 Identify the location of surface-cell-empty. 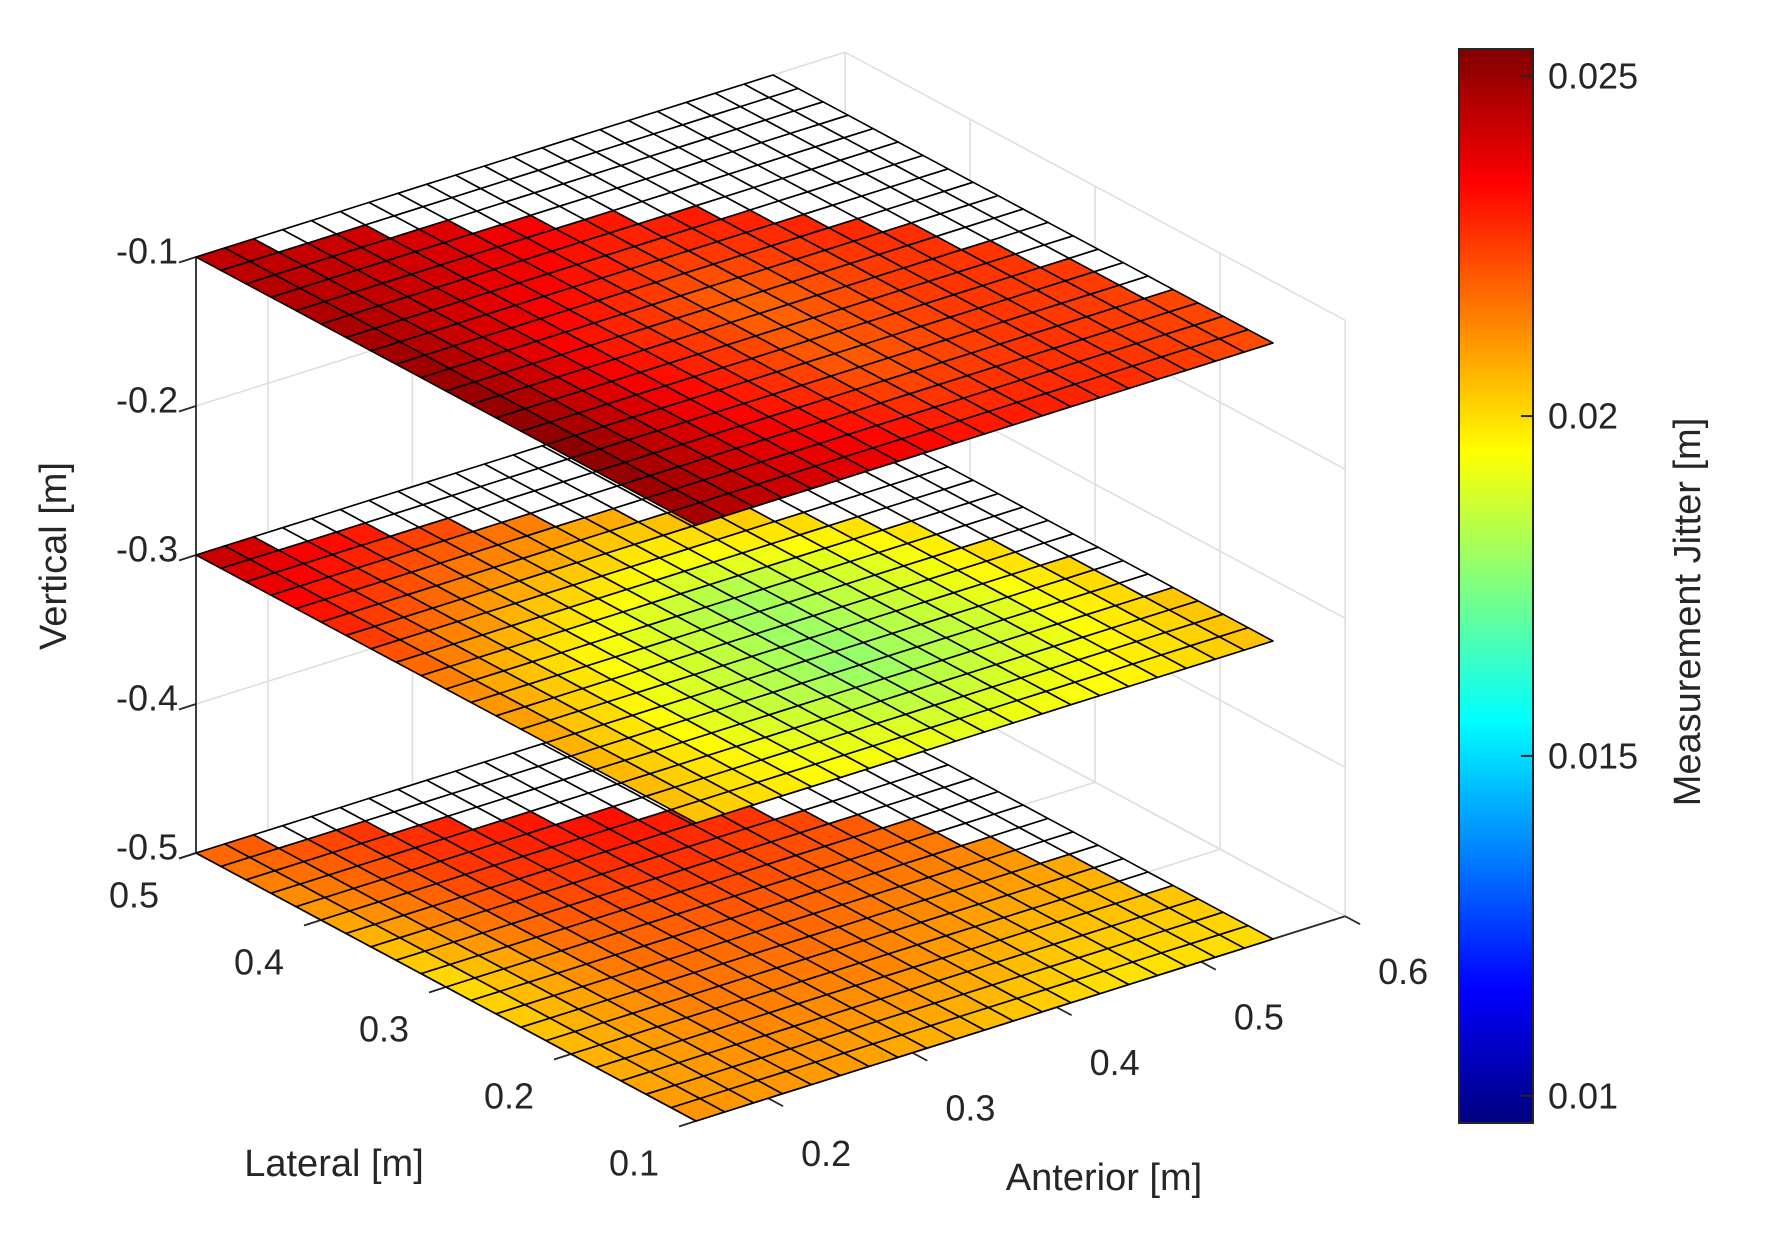
(771, 86).